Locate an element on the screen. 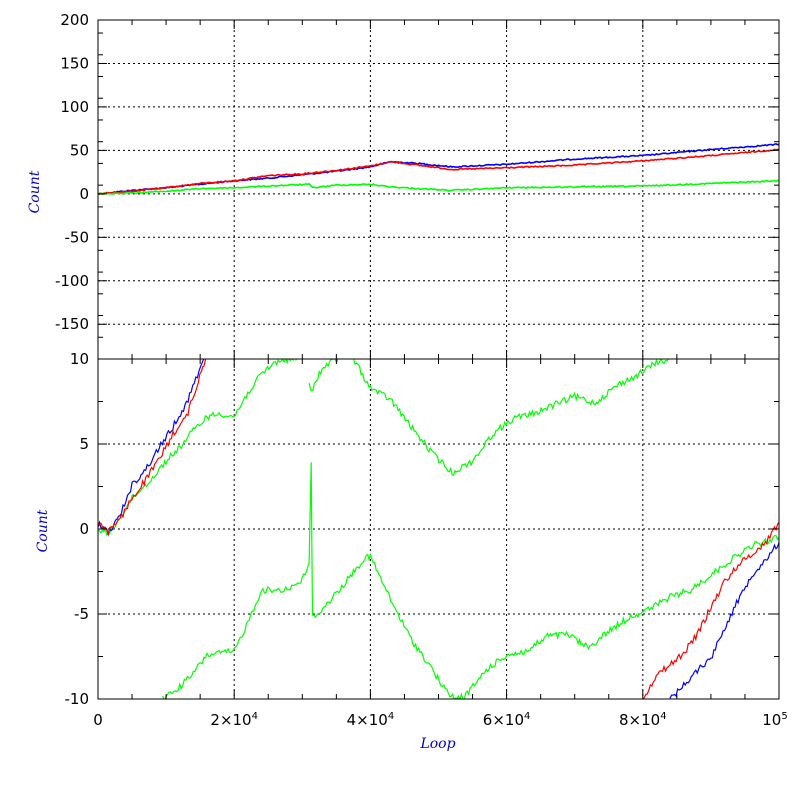  x-tick-label: 4×104 is located at coordinates (371, 720).